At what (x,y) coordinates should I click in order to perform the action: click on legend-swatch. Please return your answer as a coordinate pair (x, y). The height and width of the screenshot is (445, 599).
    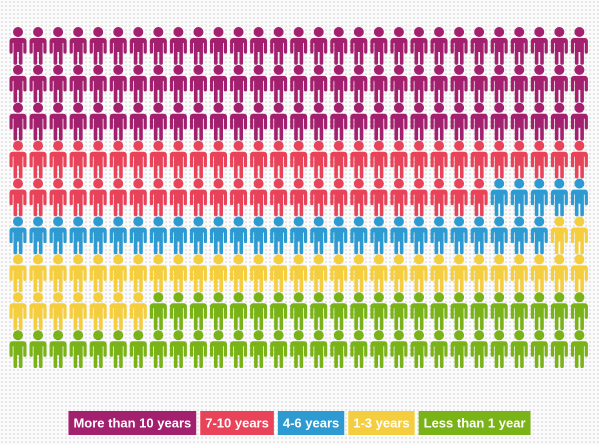
    Looking at the image, I should click on (237, 423).